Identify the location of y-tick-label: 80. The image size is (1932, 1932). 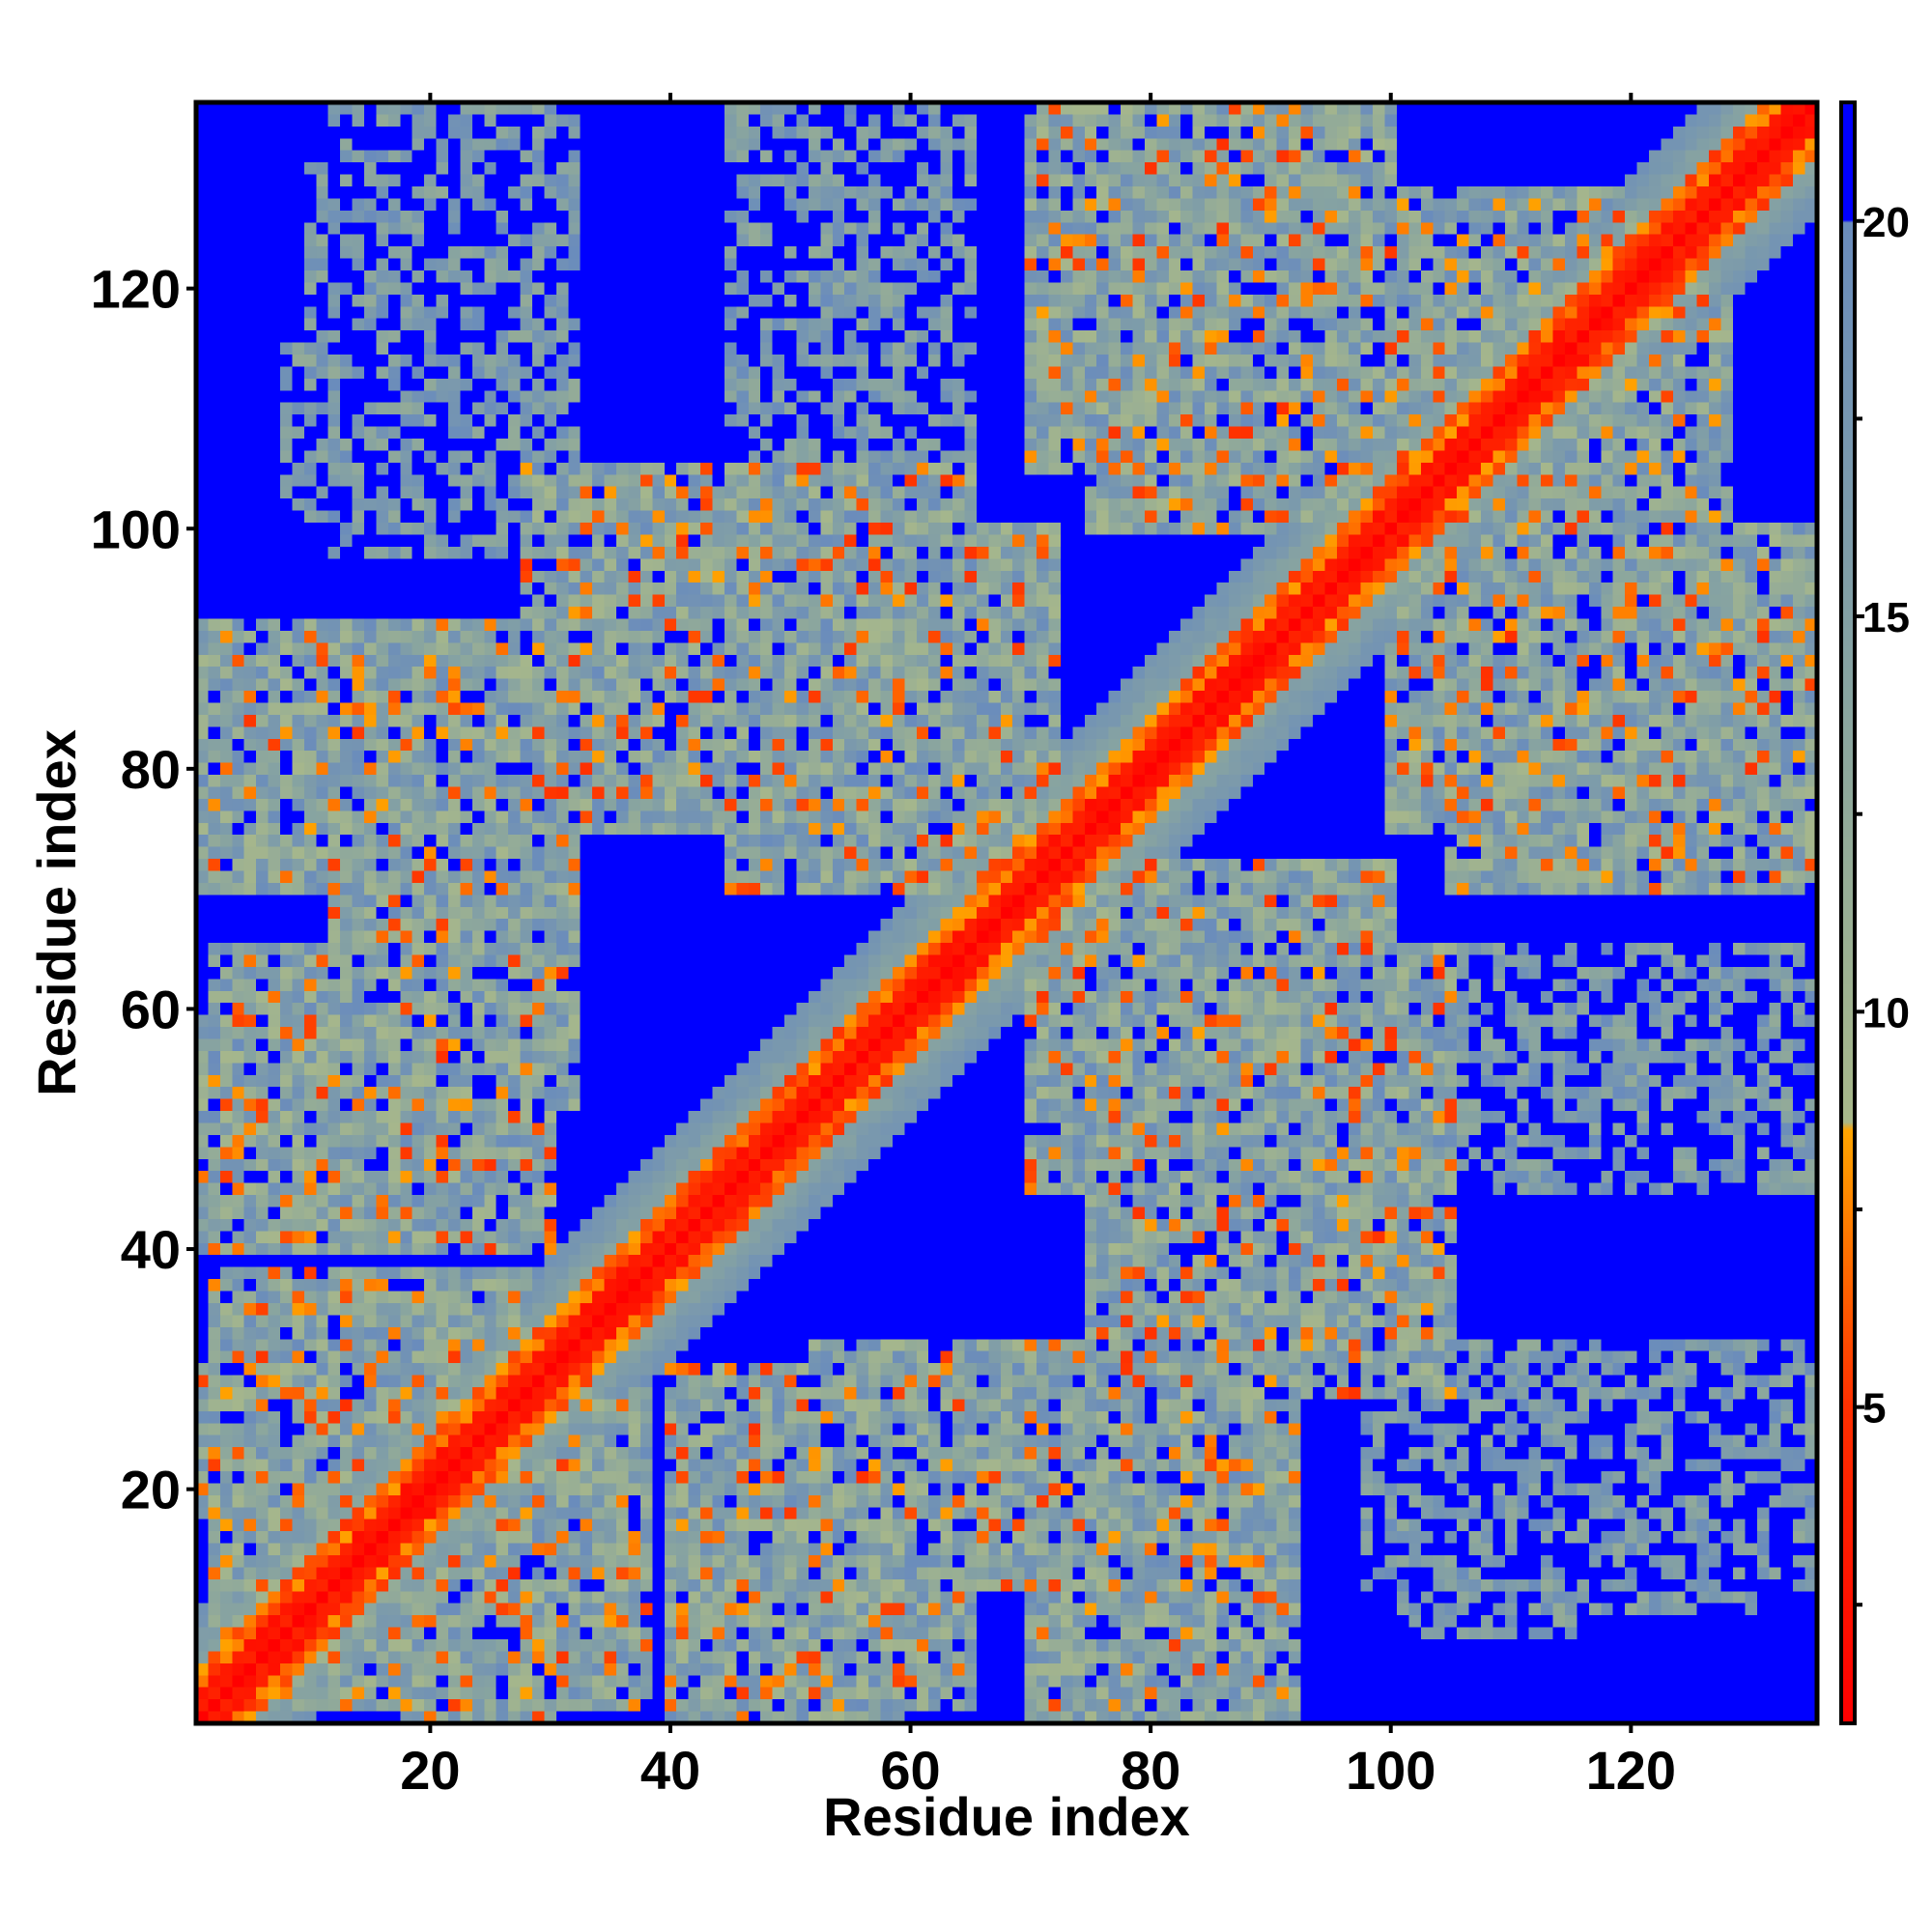
(151, 769).